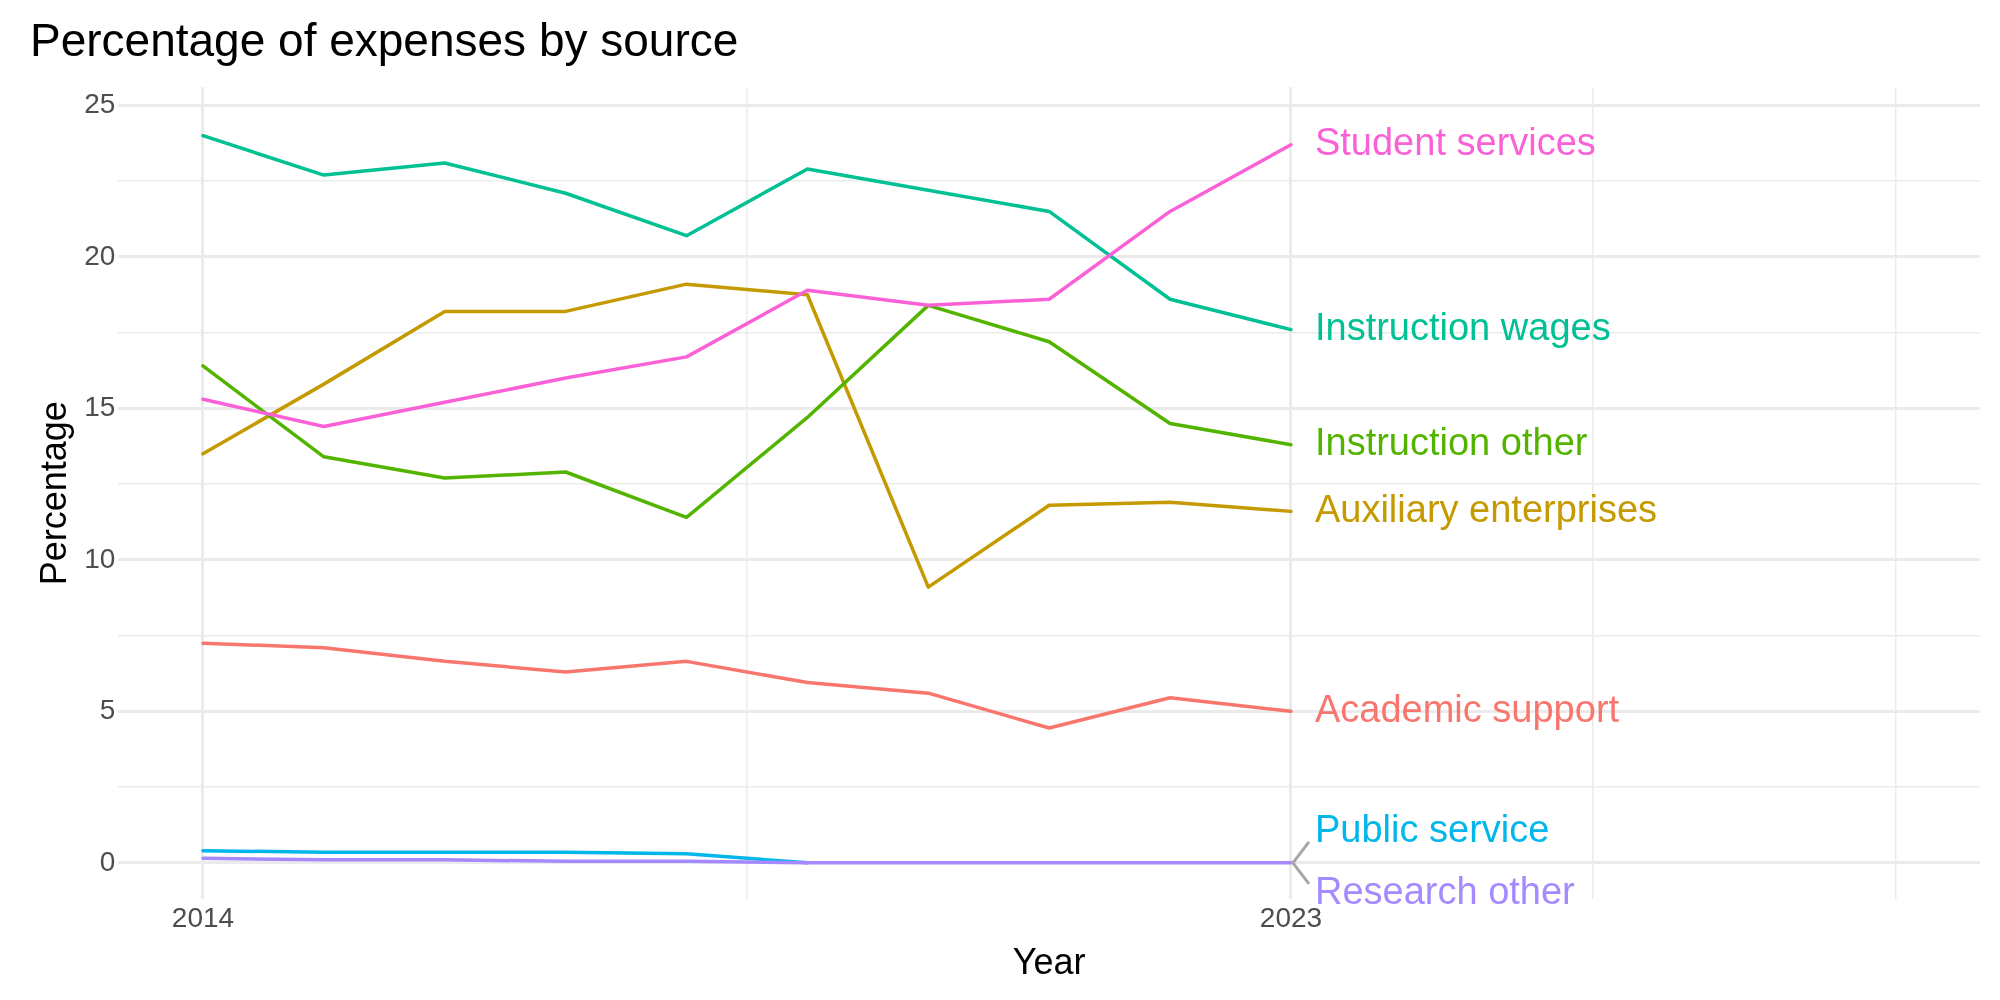  I want to click on y-tick-label: 15, so click(100, 407).